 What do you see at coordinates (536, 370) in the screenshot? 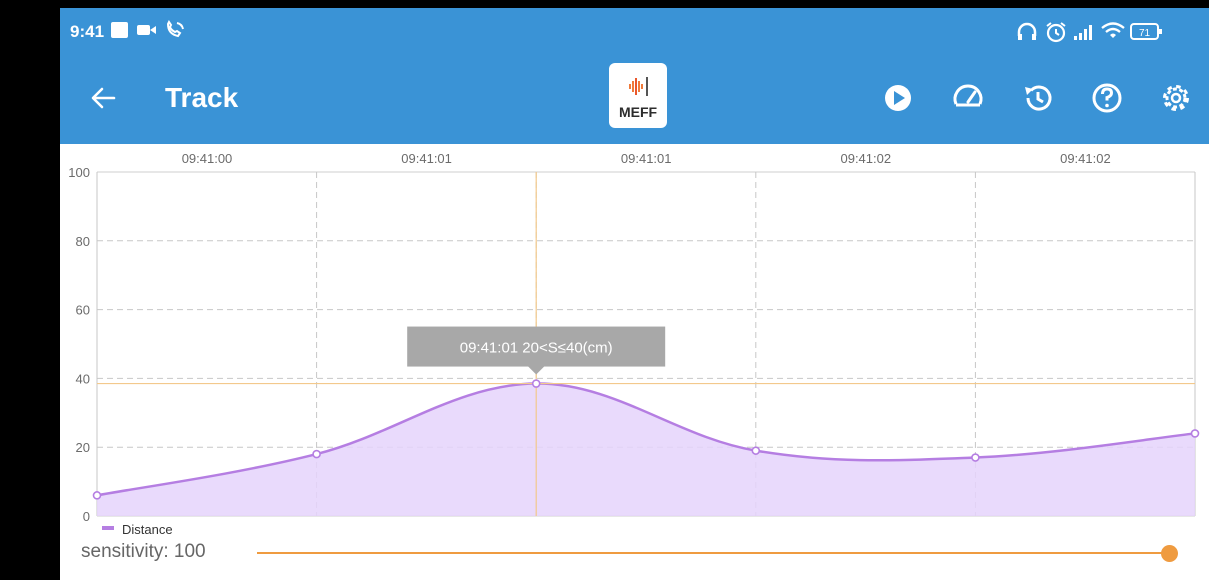
I see `tooltip-pointer` at bounding box center [536, 370].